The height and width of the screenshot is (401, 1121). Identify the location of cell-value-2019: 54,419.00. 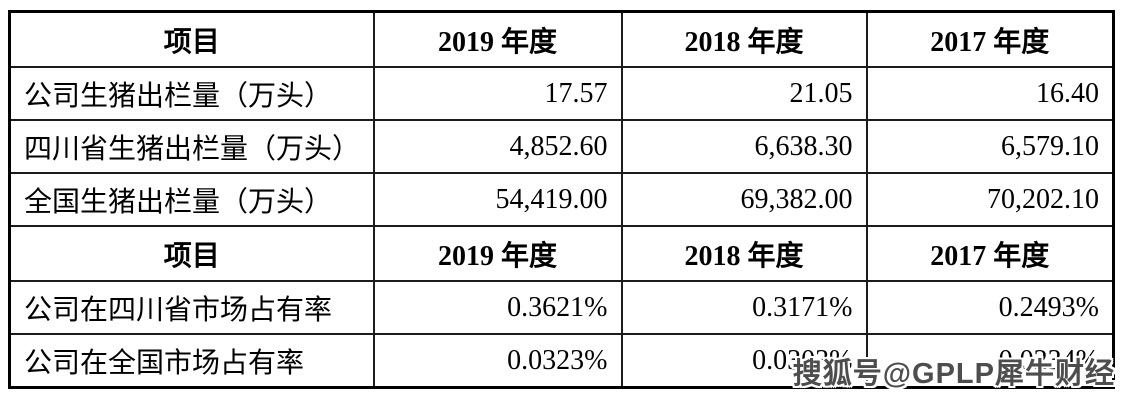
(497, 199).